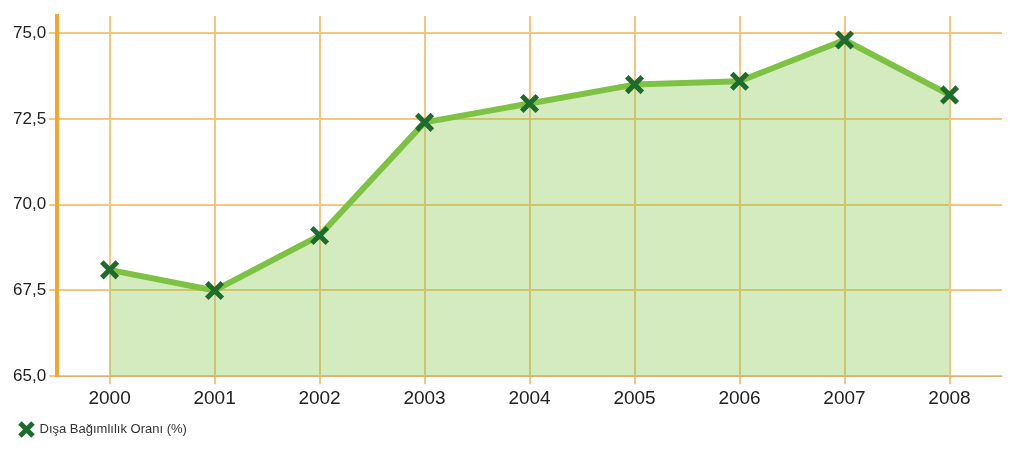 This screenshot has width=1022, height=451. I want to click on y-tick-label: 65,0, so click(29, 375).